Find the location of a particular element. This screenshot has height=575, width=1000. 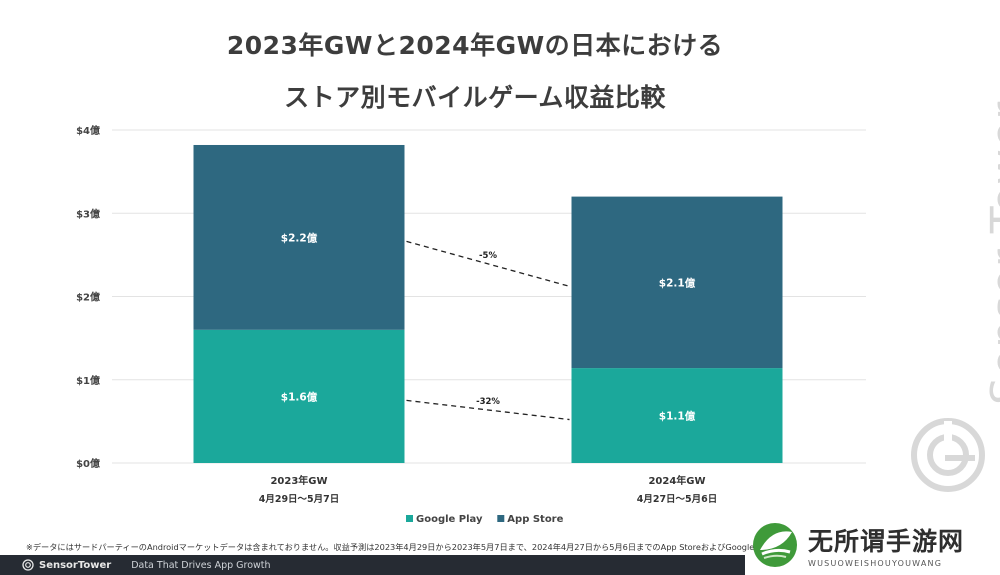

sensor-tower-watermark: Sensor Tower is located at coordinates (955, 283).